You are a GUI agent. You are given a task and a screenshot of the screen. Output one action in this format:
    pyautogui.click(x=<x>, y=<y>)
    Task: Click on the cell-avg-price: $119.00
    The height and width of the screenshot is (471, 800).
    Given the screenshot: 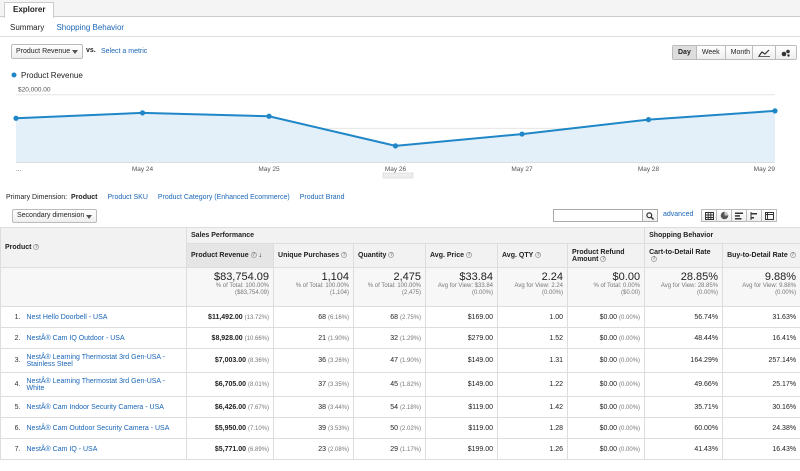 What is the action you would take?
    pyautogui.click(x=462, y=407)
    